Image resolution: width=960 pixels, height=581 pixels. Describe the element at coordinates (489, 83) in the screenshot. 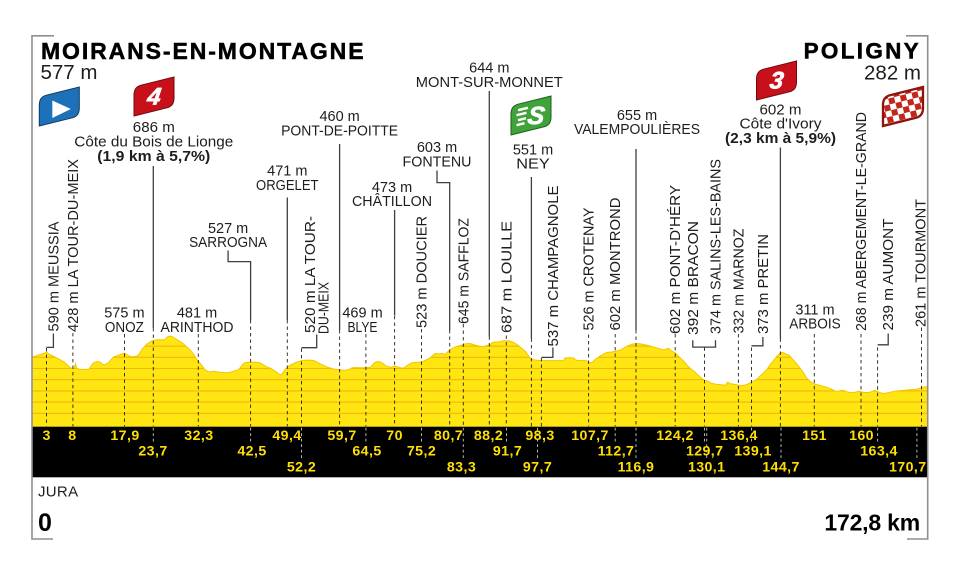

I see `svg-text: MONT-SUR-MONNET` at that location.